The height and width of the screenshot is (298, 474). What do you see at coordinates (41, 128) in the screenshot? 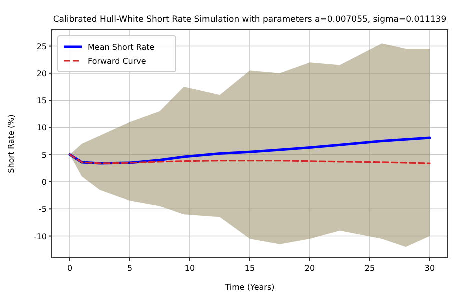
I see `y-tick-label: 10` at bounding box center [41, 128].